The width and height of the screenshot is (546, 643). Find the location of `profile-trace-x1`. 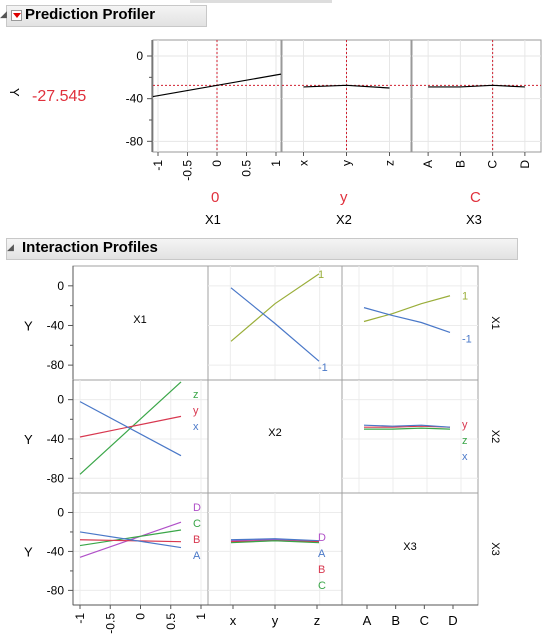

profile-trace-x1 is located at coordinates (217, 85).